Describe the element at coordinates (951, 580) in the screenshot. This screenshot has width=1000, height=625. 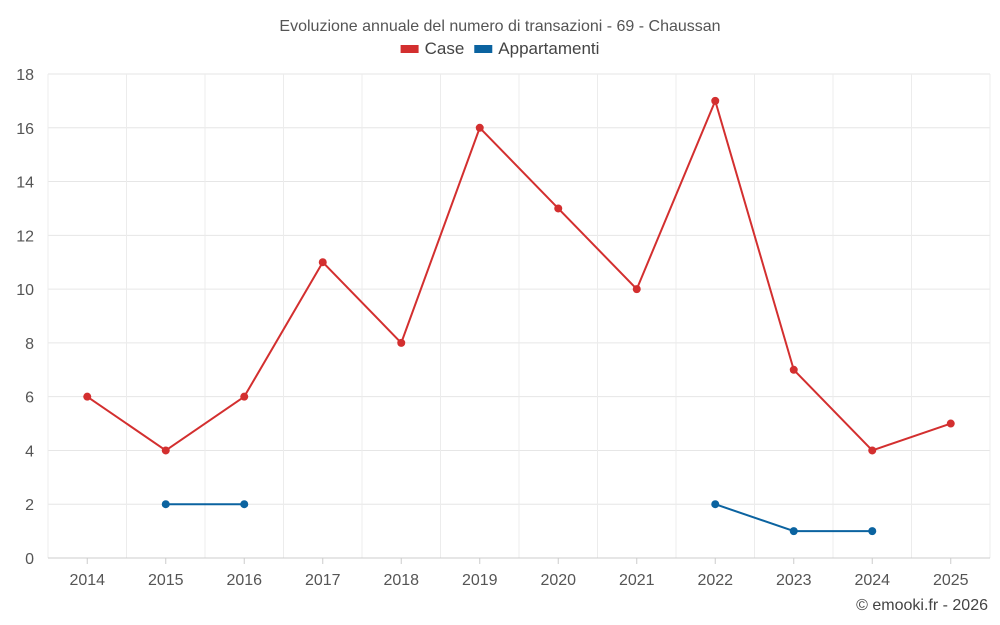
I see `x-tick-label: 2025` at that location.